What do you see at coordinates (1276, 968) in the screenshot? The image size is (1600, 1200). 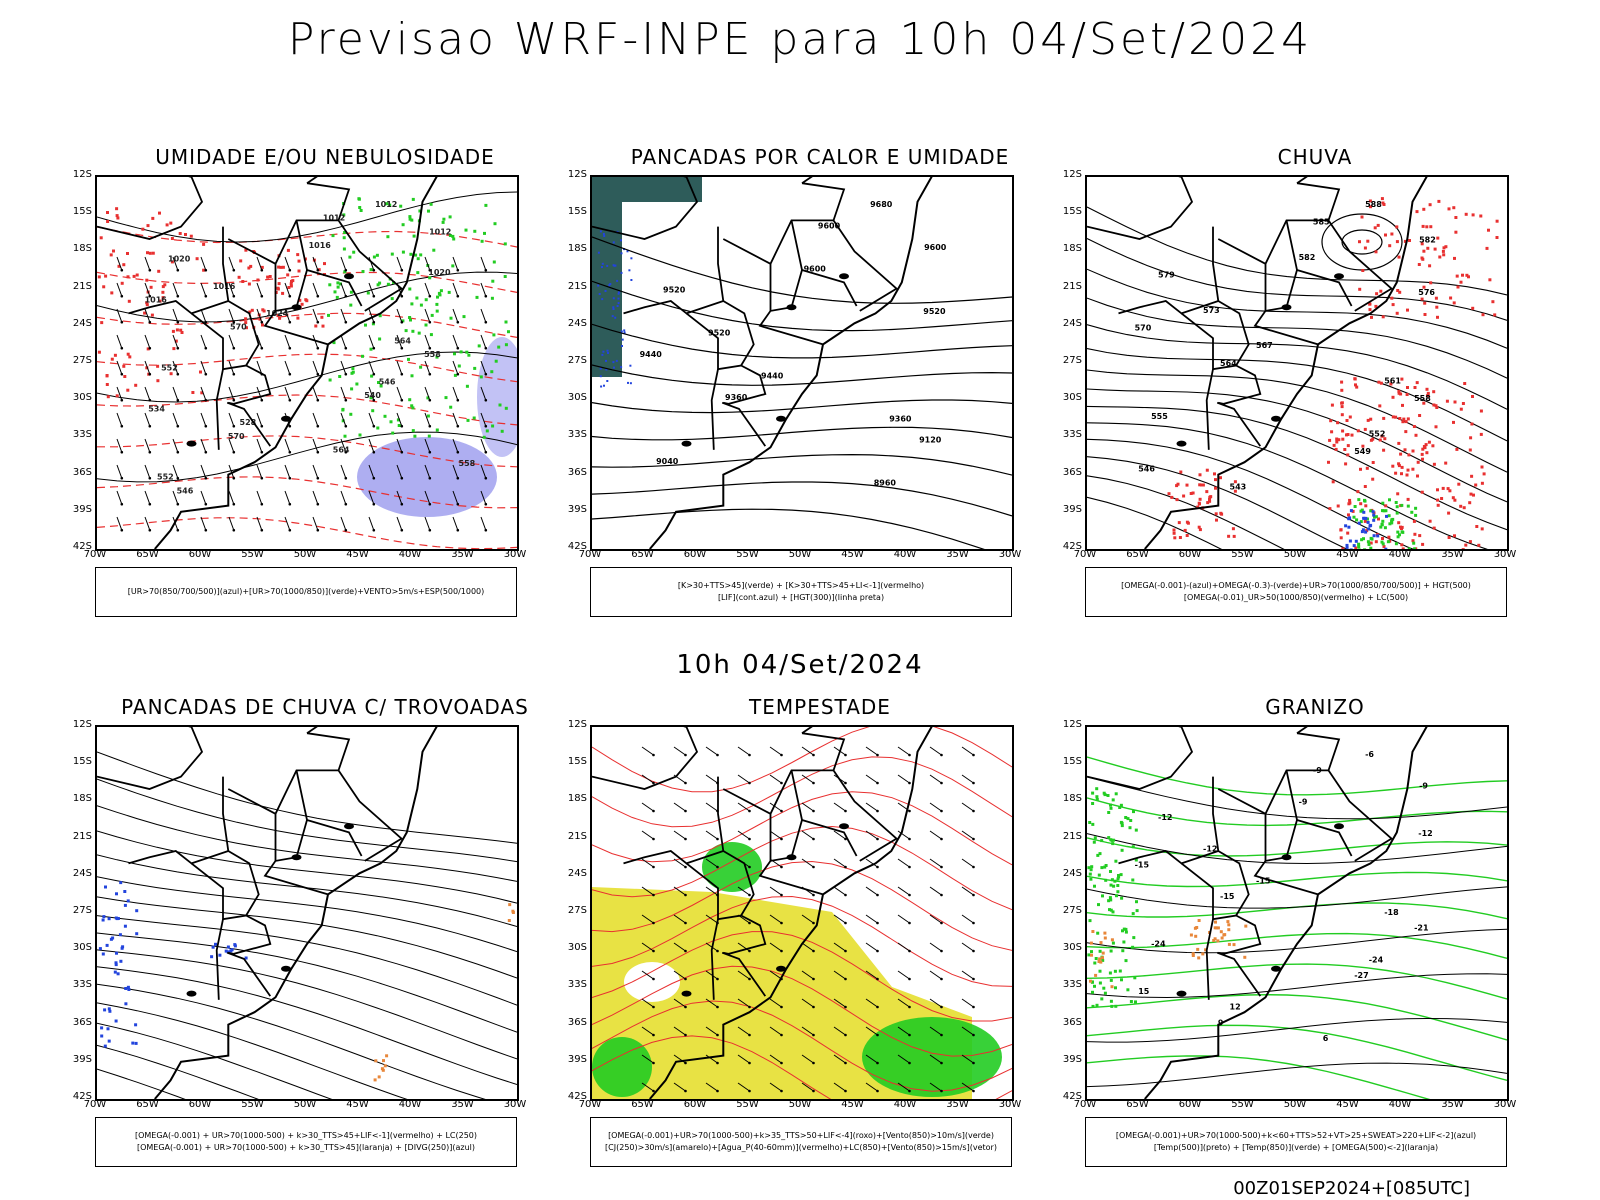 I see `lake-mark` at bounding box center [1276, 968].